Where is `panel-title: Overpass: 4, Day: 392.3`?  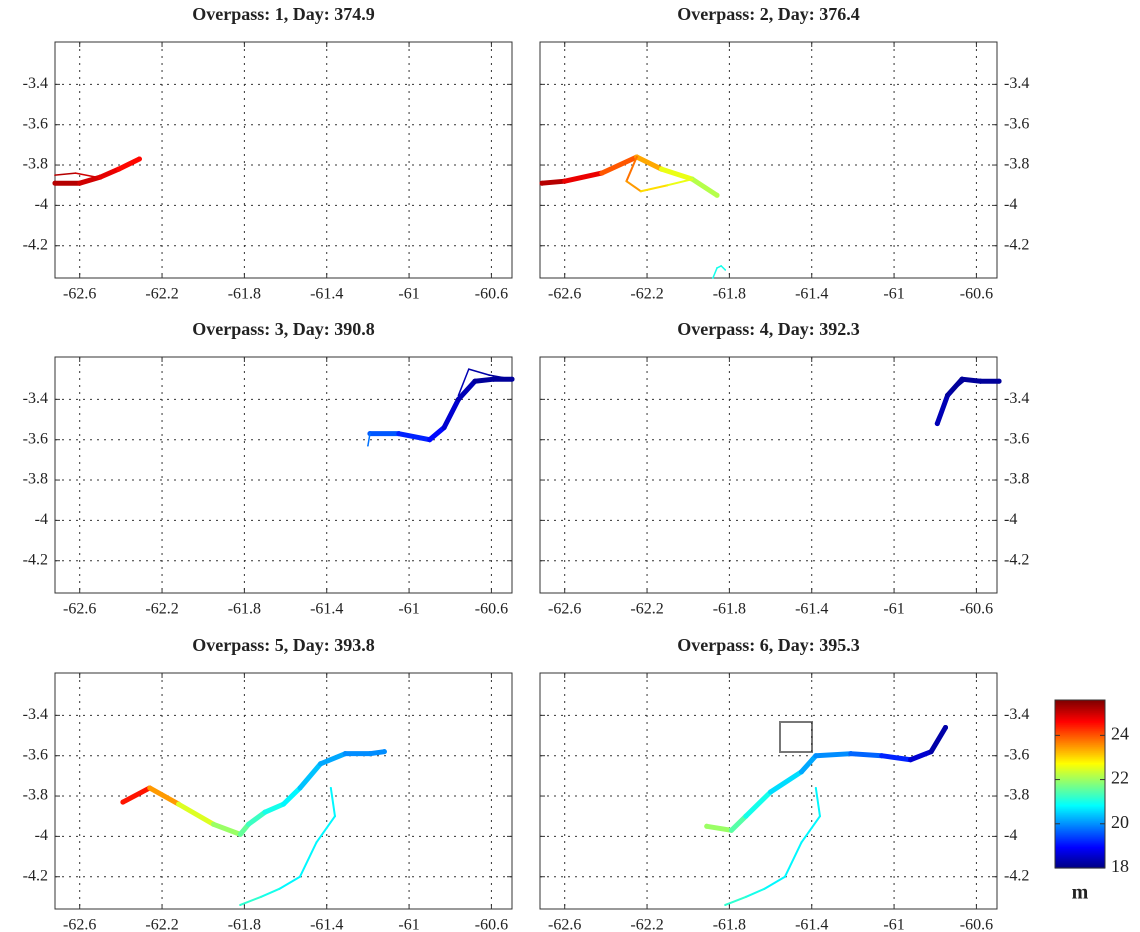
panel-title: Overpass: 4, Day: 392.3 is located at coordinates (768, 329).